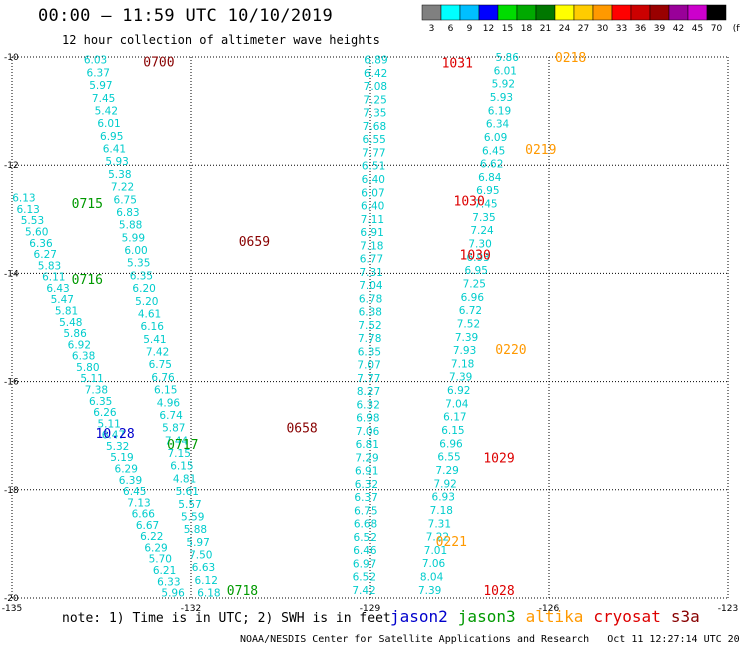 The image size is (740, 650). I want to click on wave-height-value: 7.78, so click(369, 339).